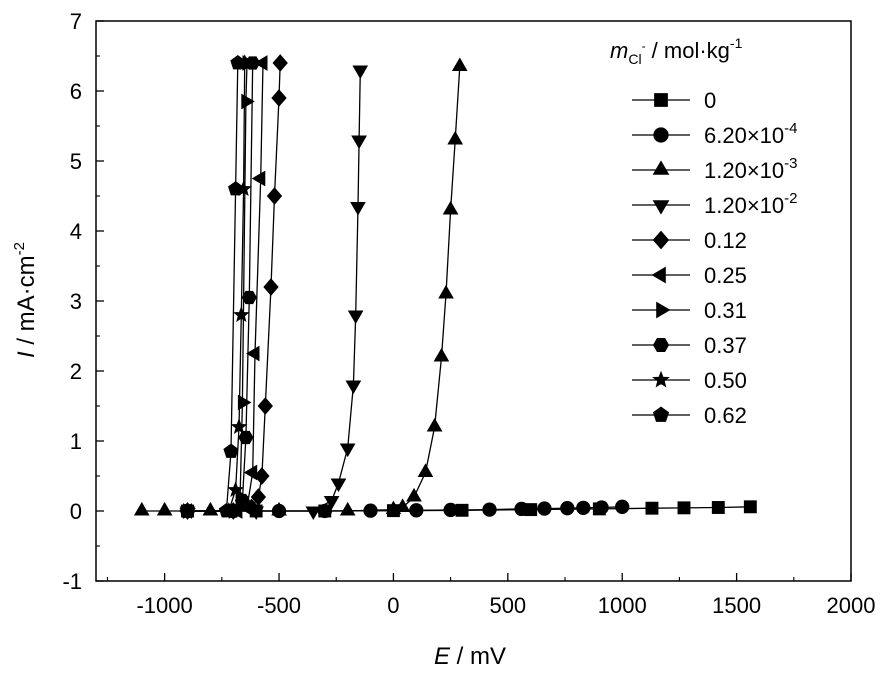  I want to click on y-tick-label: 5, so click(76, 161).